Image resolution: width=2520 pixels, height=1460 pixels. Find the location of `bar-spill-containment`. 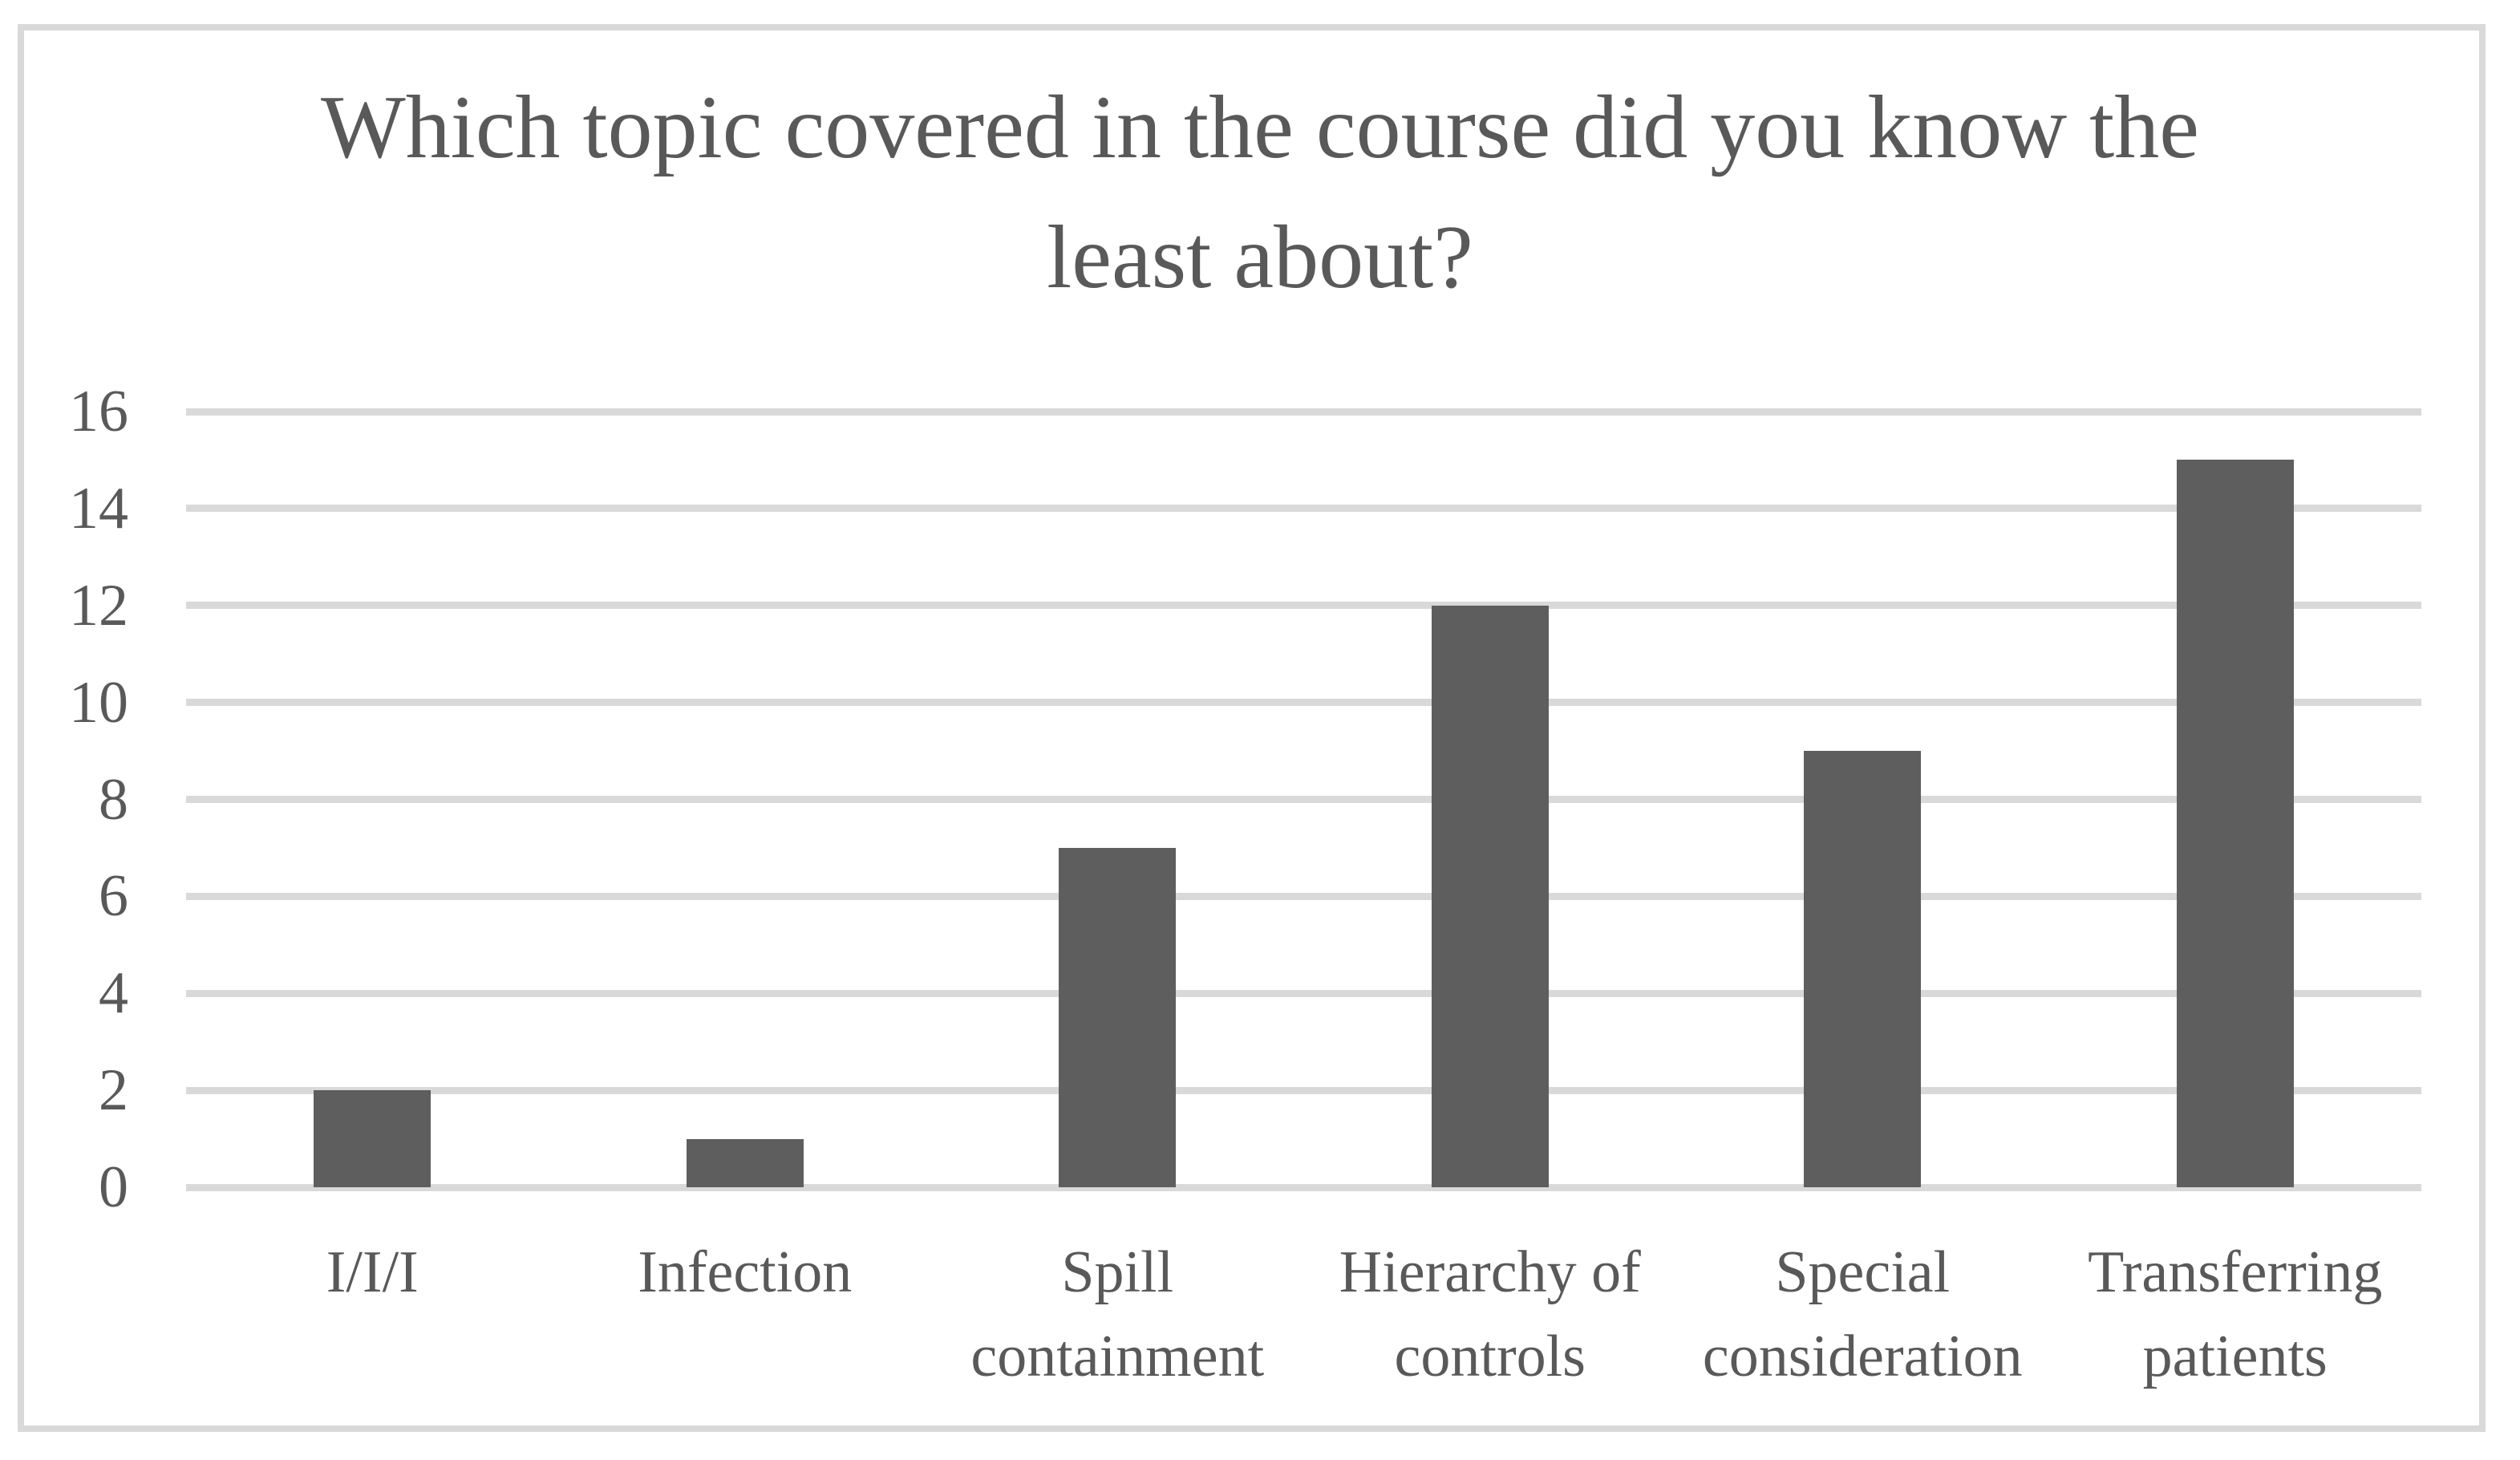

bar-spill-containment is located at coordinates (1118, 1017).